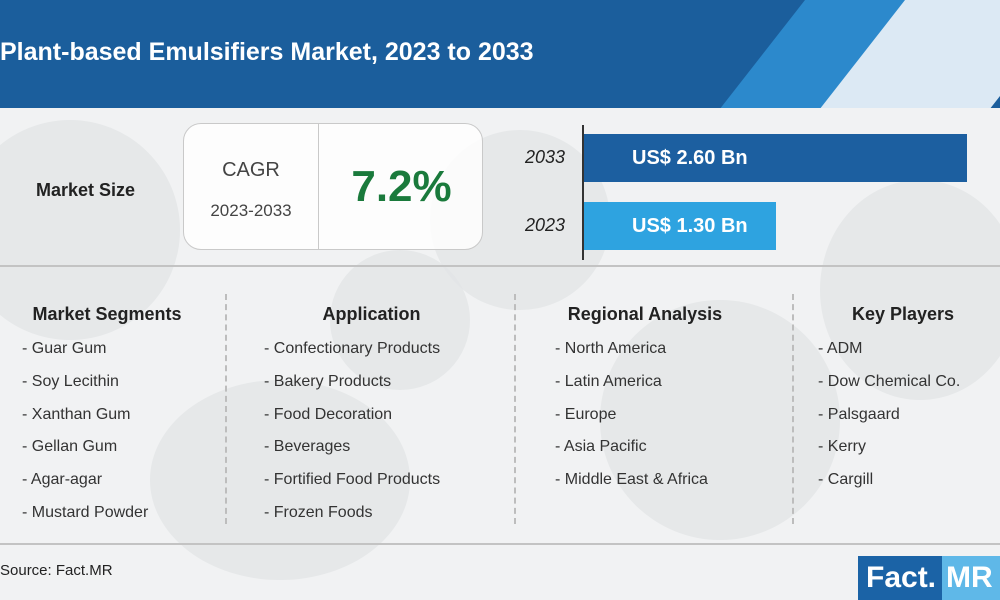  I want to click on logo-text-fact: Fact., so click(900, 578).